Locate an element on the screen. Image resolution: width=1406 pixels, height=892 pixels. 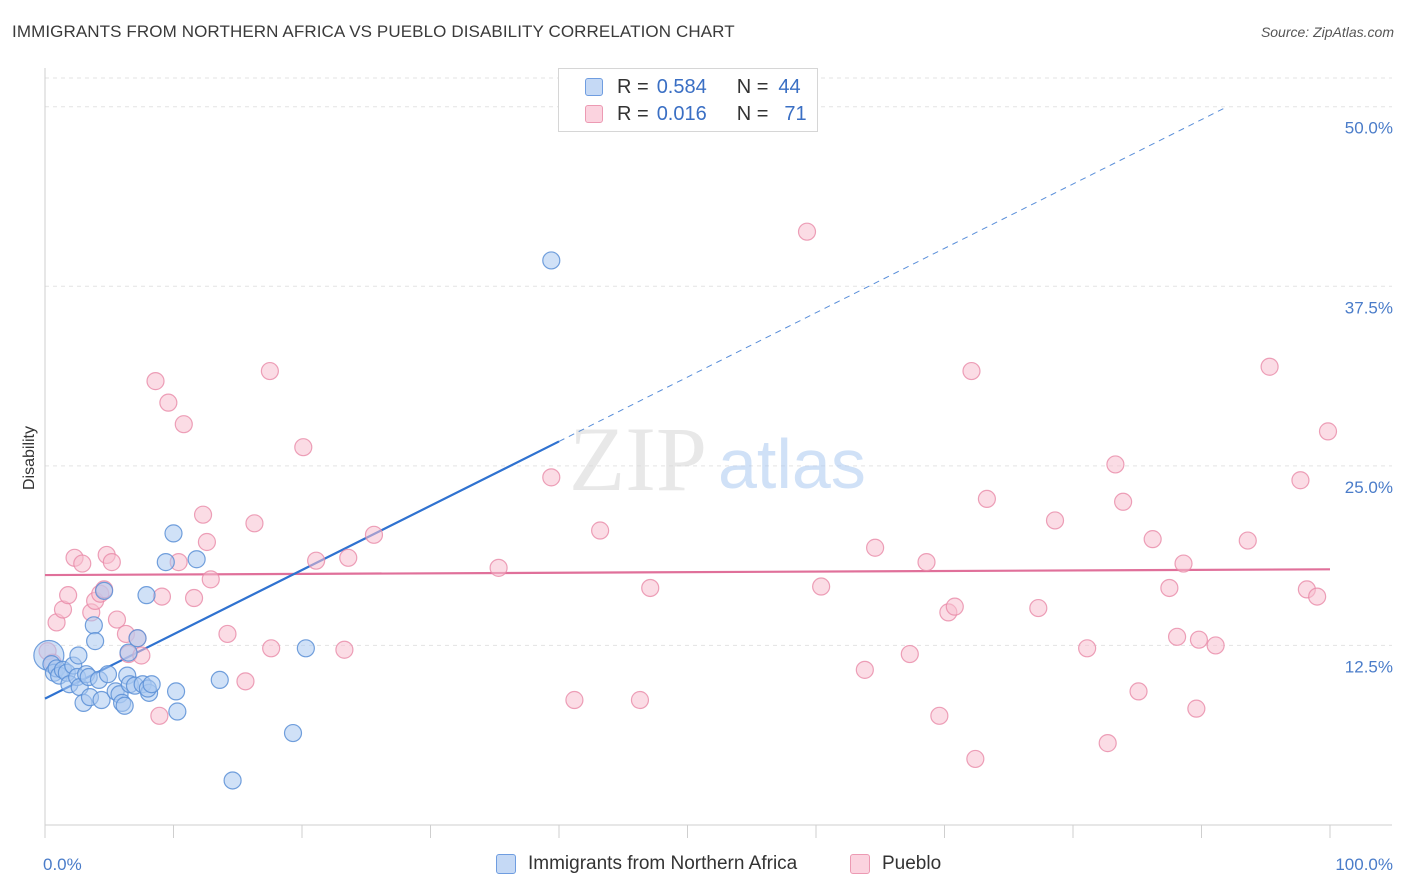
y-tick-label: 12.5% is located at coordinates (1369, 666).